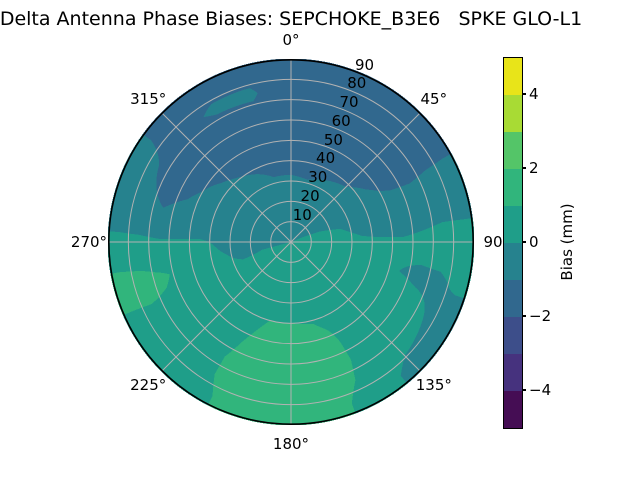 Image resolution: width=640 pixels, height=480 pixels. What do you see at coordinates (341, 120) in the screenshot?
I see `radial-tick-label-60: 60` at bounding box center [341, 120].